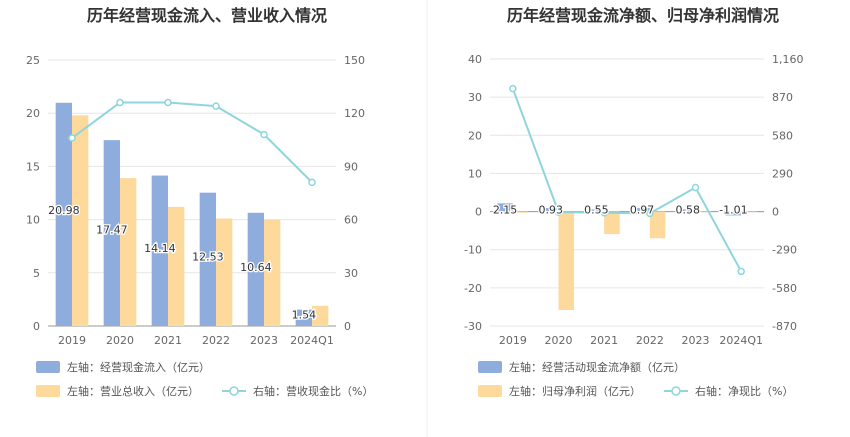 This screenshot has height=437, width=850. Describe the element at coordinates (64, 210) in the screenshot. I see `data-label: 20.98` at that location.